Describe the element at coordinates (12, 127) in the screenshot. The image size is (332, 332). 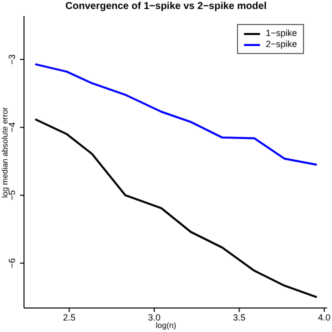
I see `y-tick-label: −4` at that location.